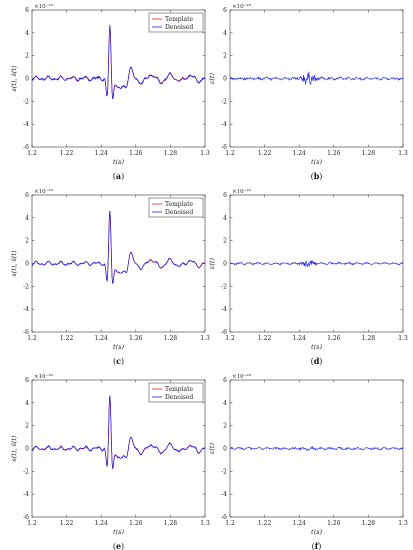  What do you see at coordinates (118, 545) in the screenshot?
I see `subfigure-label-letter: e` at bounding box center [118, 545].